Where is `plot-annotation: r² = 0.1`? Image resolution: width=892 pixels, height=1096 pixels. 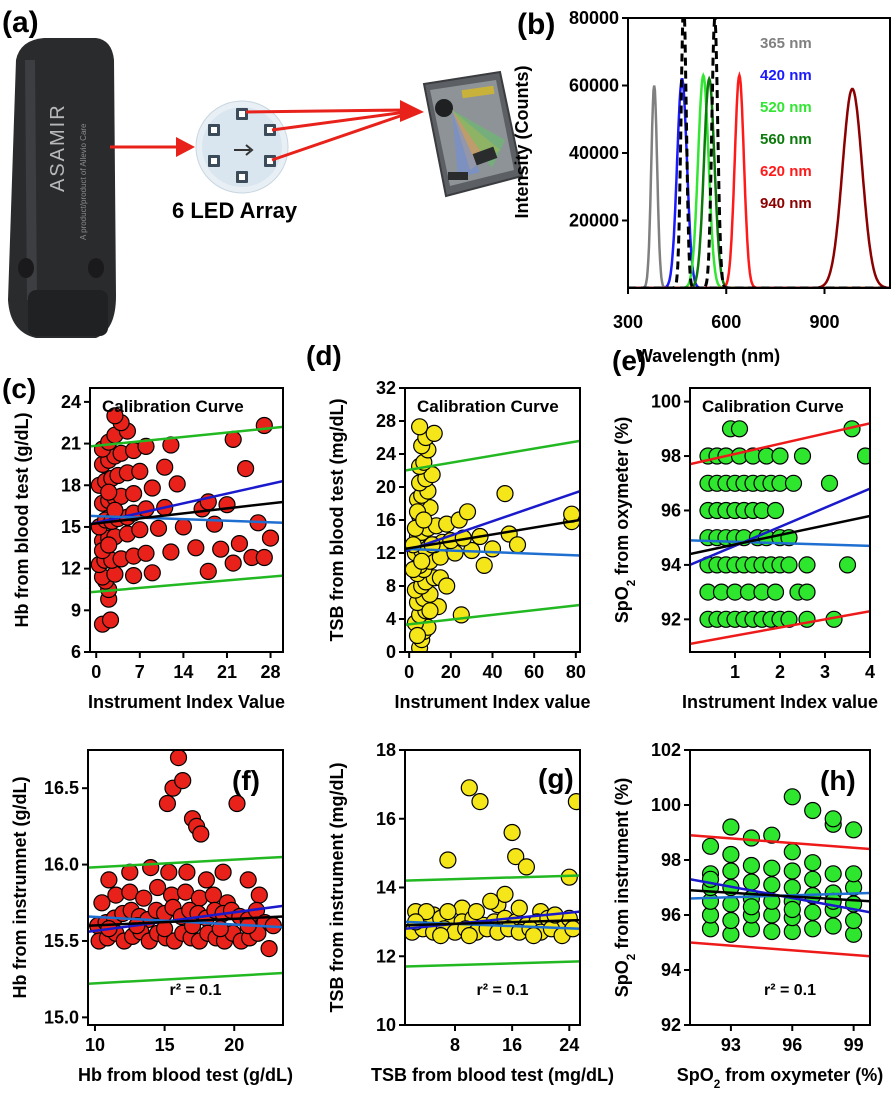
plot-annotation: r² = 0.1 is located at coordinates (502, 990).